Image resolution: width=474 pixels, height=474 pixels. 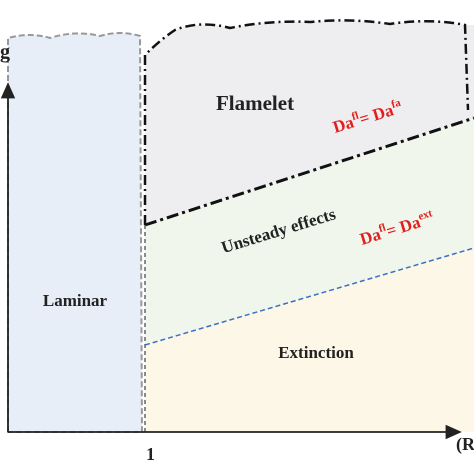 What do you see at coordinates (425, 215) in the screenshot?
I see `eq-sup: ext` at bounding box center [425, 215].